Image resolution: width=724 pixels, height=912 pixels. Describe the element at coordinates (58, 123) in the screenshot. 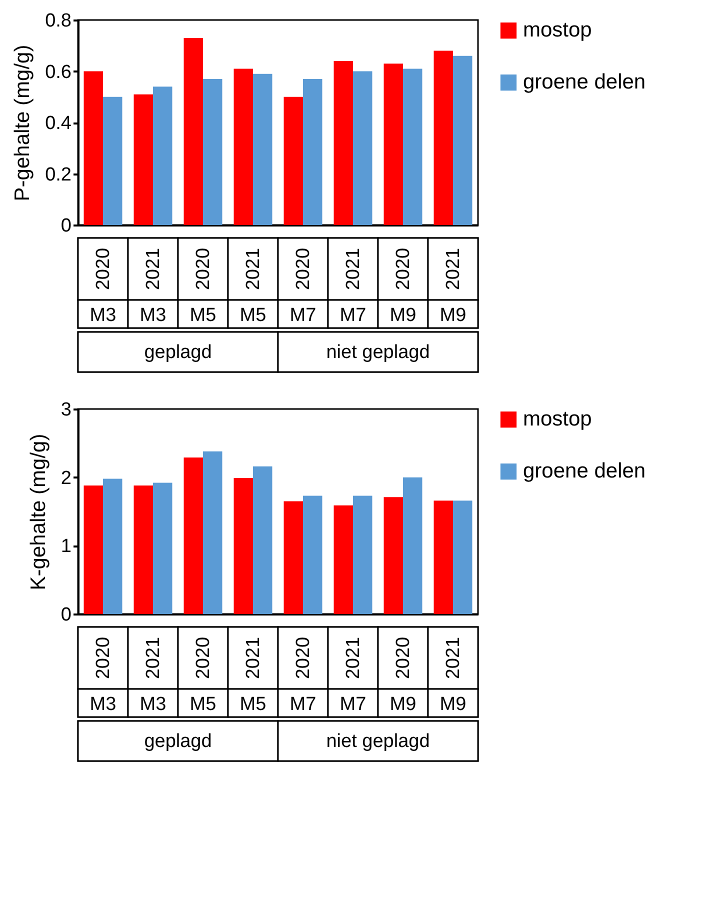

I see `y-tick-label: 0.4` at that location.